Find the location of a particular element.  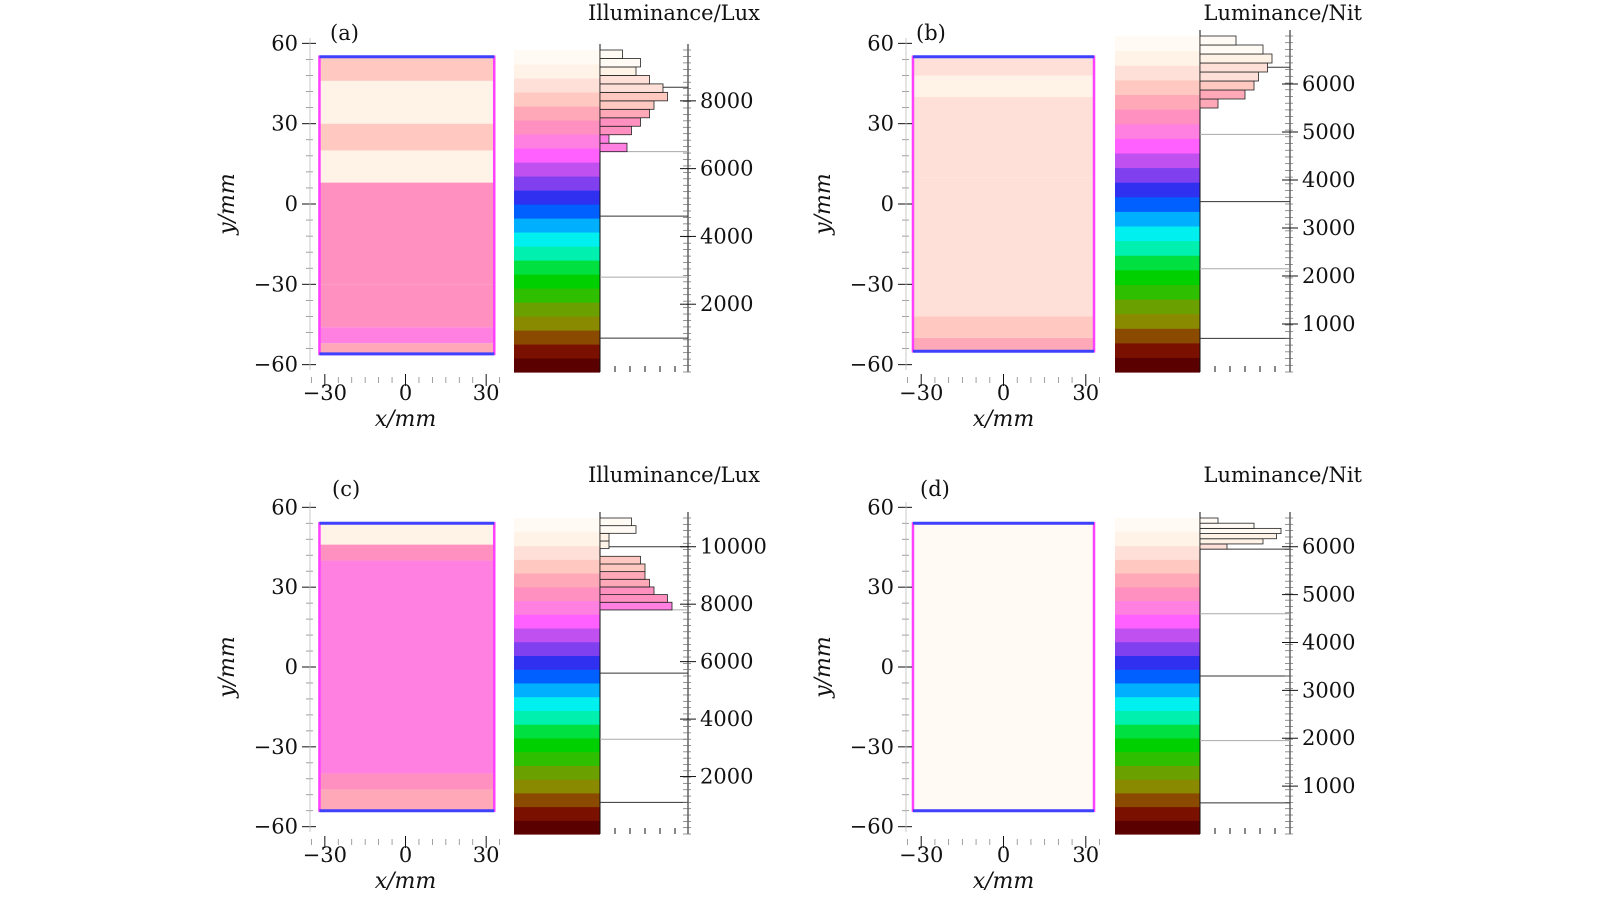

x-axis-label-b: x/mm is located at coordinates (1004, 419).